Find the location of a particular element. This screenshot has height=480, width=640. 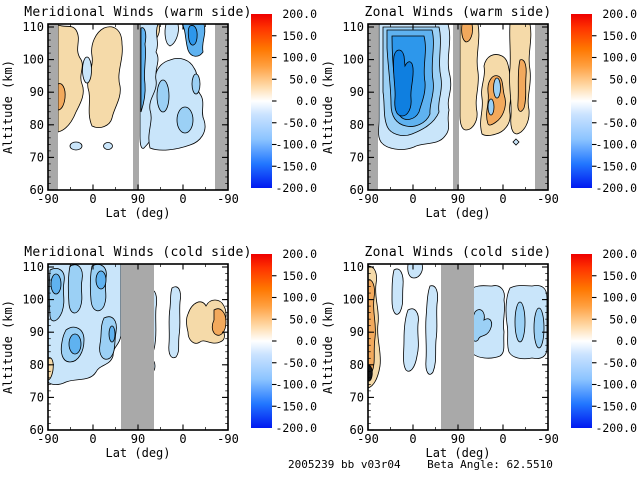

panel-title: Meridional Winds (warm side) is located at coordinates (138, 12).